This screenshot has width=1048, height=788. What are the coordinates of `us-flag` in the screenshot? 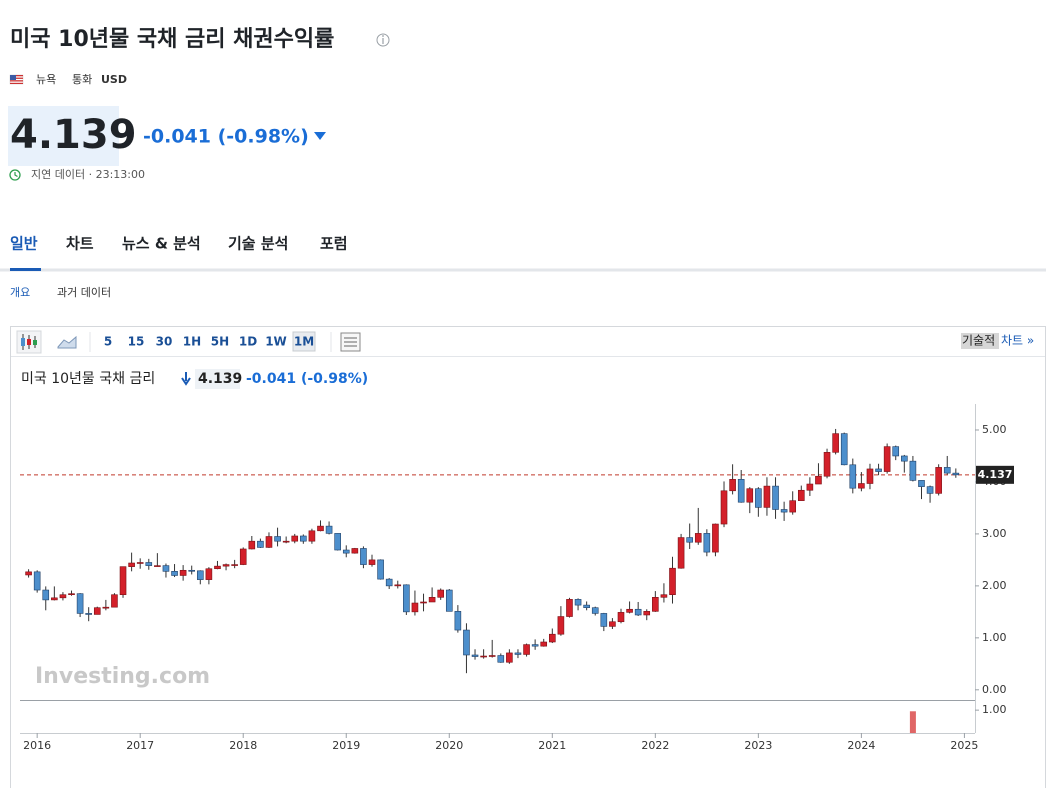 It's located at (16, 79).